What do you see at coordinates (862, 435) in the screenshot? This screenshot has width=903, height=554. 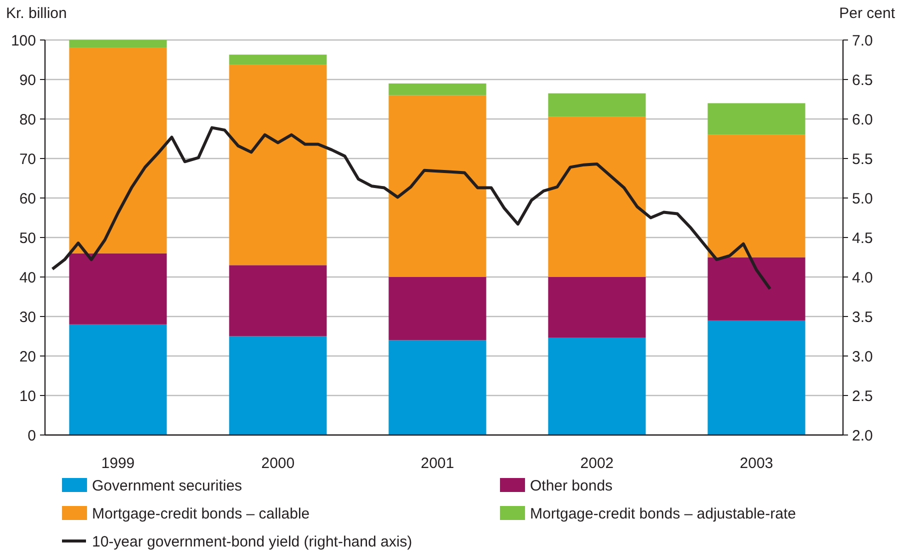 I see `y2-tick-label: 2.0` at bounding box center [862, 435].